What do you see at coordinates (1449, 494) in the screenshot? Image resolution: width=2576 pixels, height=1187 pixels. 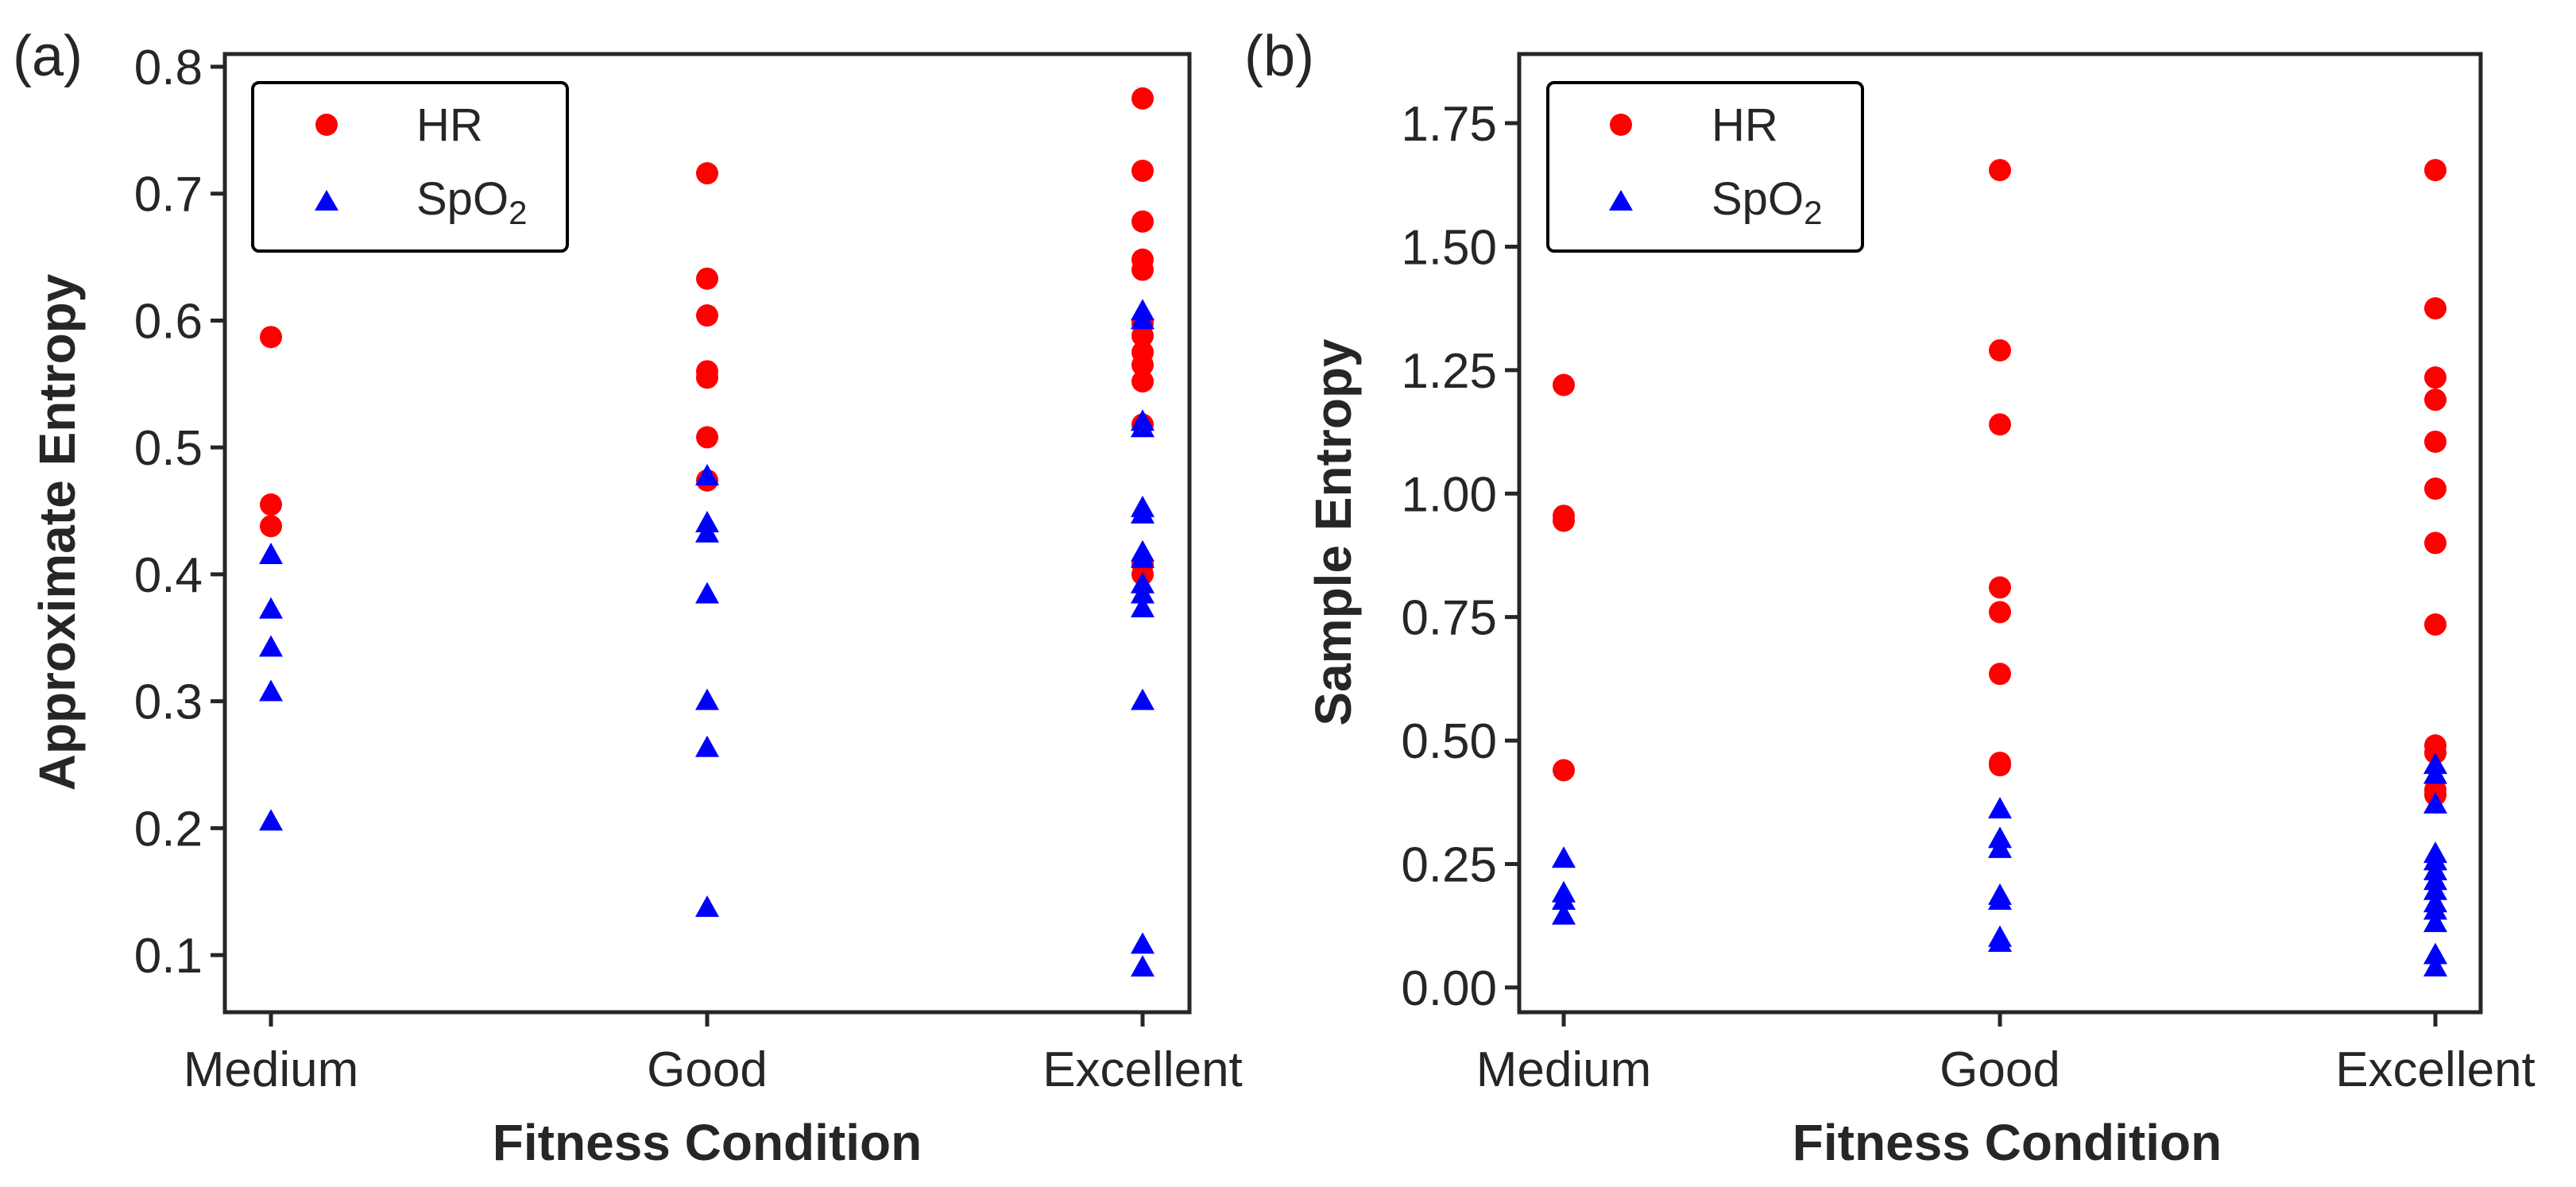 I see `panel-b-ytick-label: 1.00` at bounding box center [1449, 494].